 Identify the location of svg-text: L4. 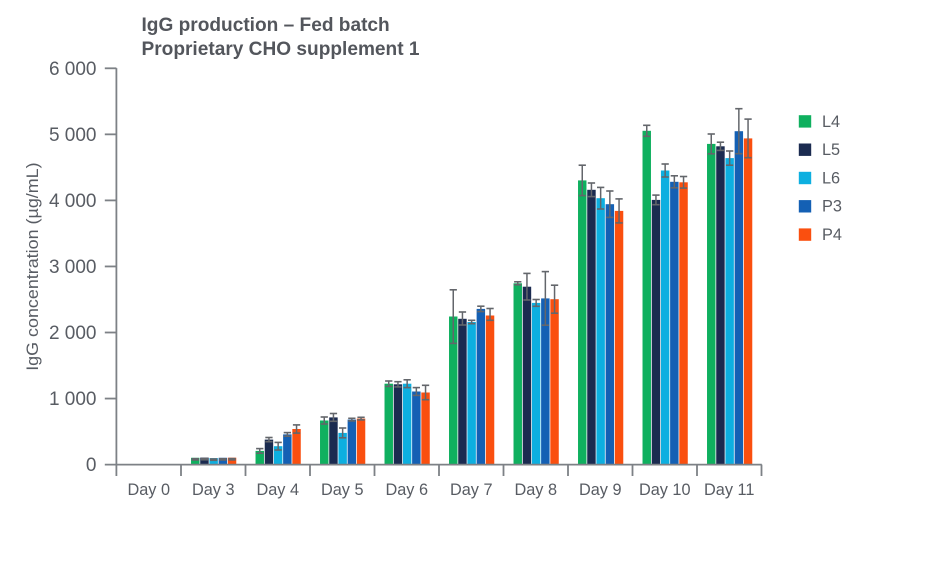
(831, 122).